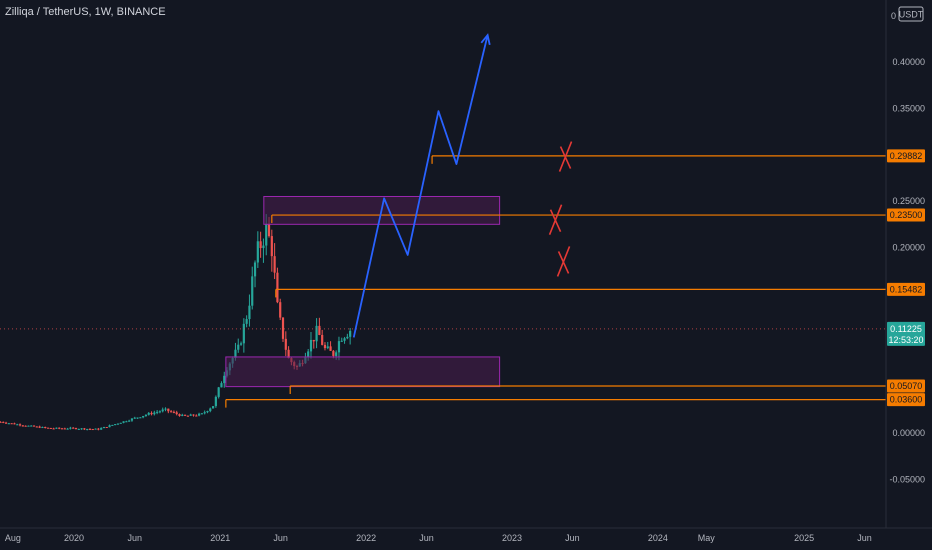  What do you see at coordinates (906, 156) in the screenshot?
I see `level-price-tag: 0.29882` at bounding box center [906, 156].